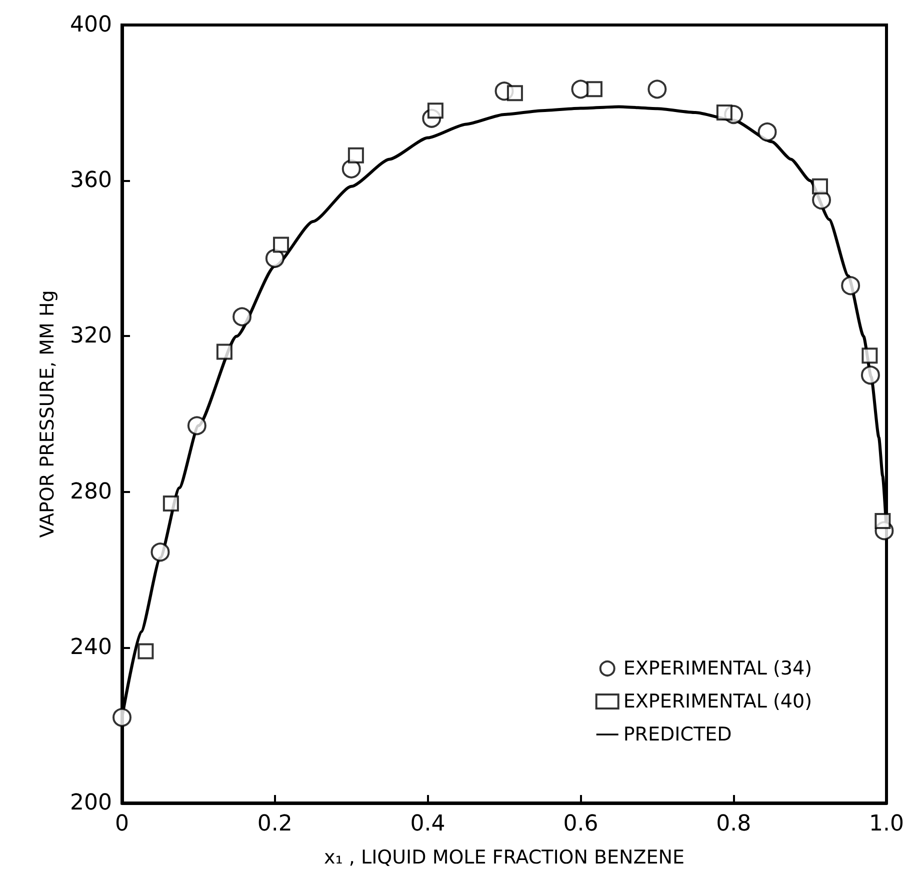  Describe the element at coordinates (580, 824) in the screenshot. I see `x-tick-label: 0.6` at that location.